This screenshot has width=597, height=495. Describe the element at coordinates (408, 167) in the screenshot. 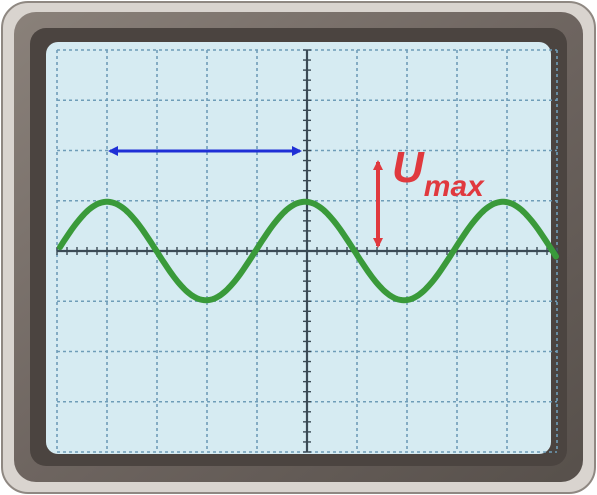

I see `amplitude-symbol: U` at that location.